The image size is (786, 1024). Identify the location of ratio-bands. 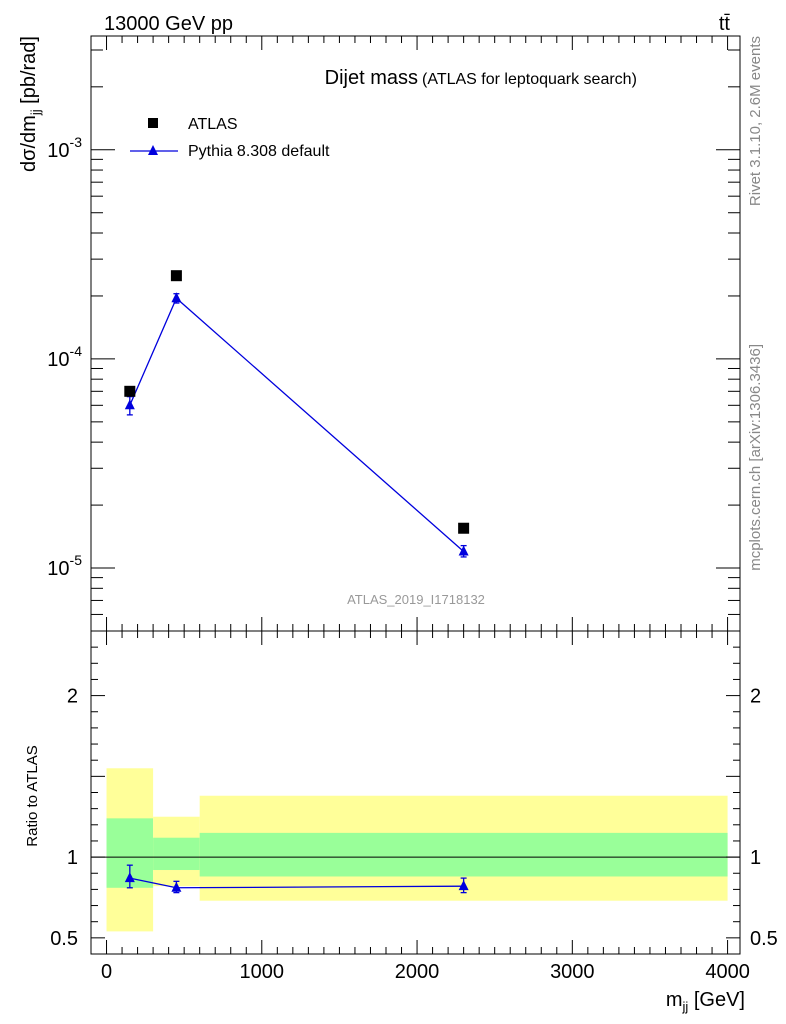
(417, 850).